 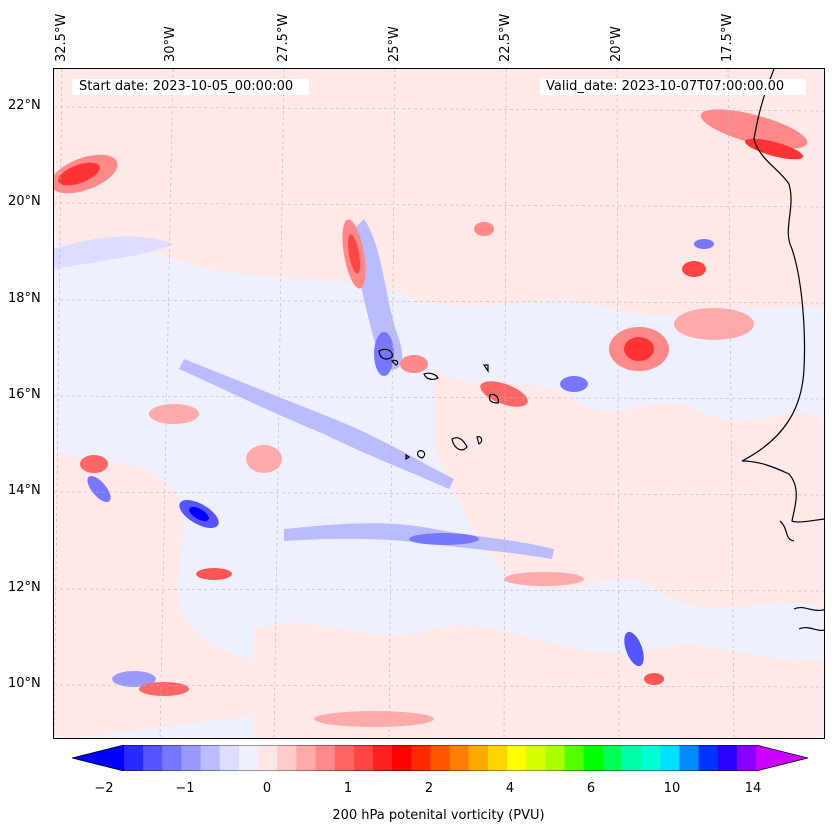 What do you see at coordinates (24, 490) in the screenshot?
I see `lat-label-14n: 14°N` at bounding box center [24, 490].